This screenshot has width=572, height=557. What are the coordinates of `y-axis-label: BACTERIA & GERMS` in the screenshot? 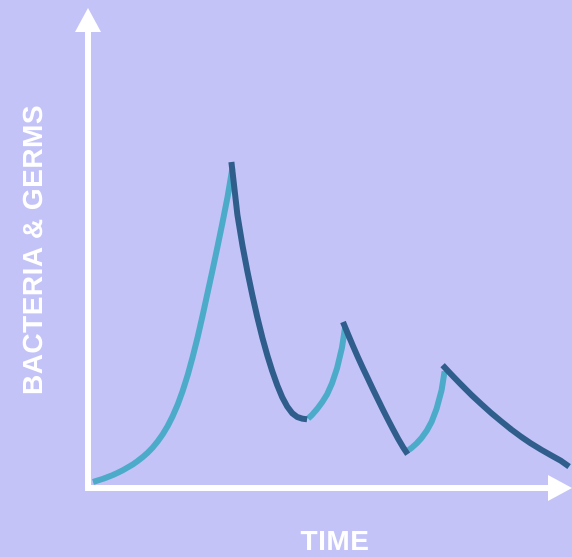 It's located at (32, 250).